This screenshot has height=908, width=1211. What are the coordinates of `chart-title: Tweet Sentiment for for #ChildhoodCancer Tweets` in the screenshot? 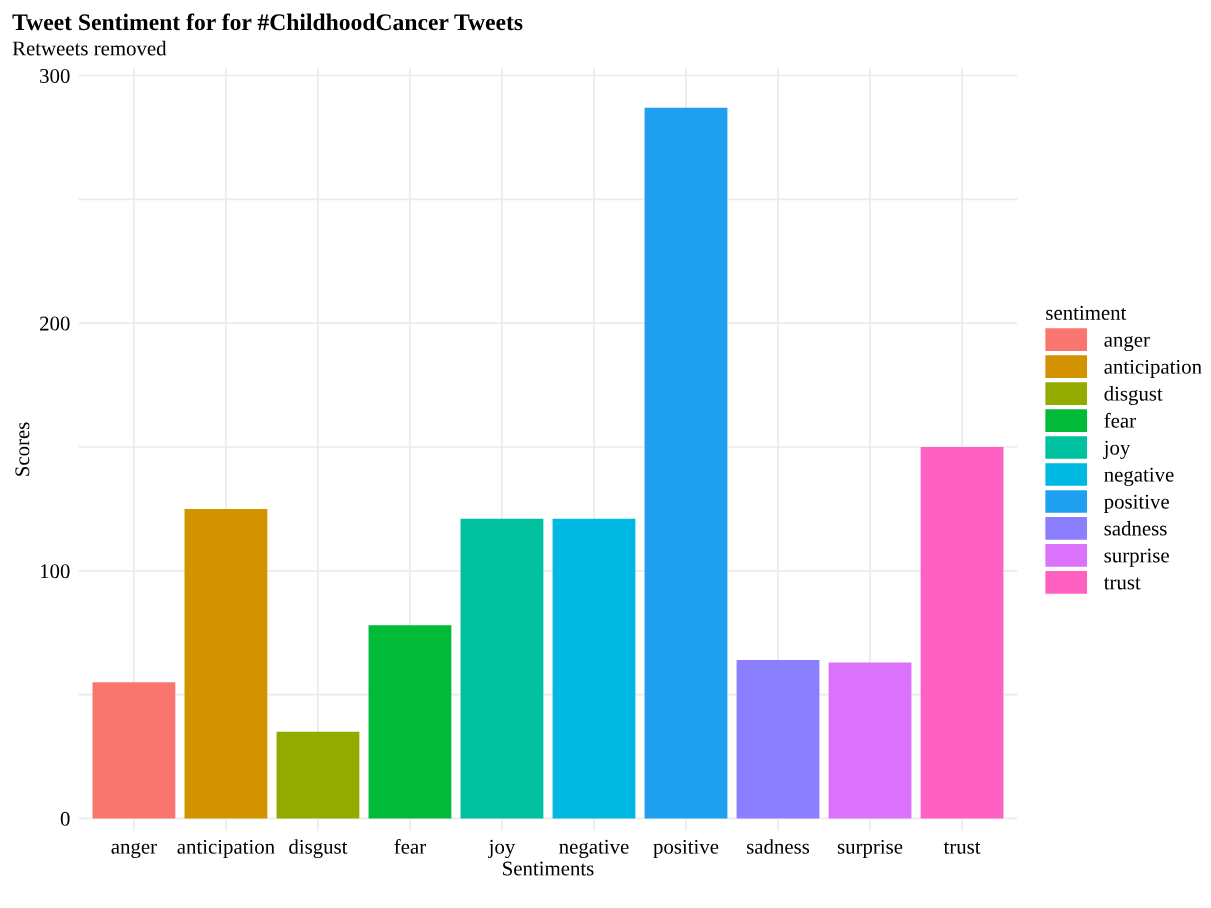 It's located at (267, 22).